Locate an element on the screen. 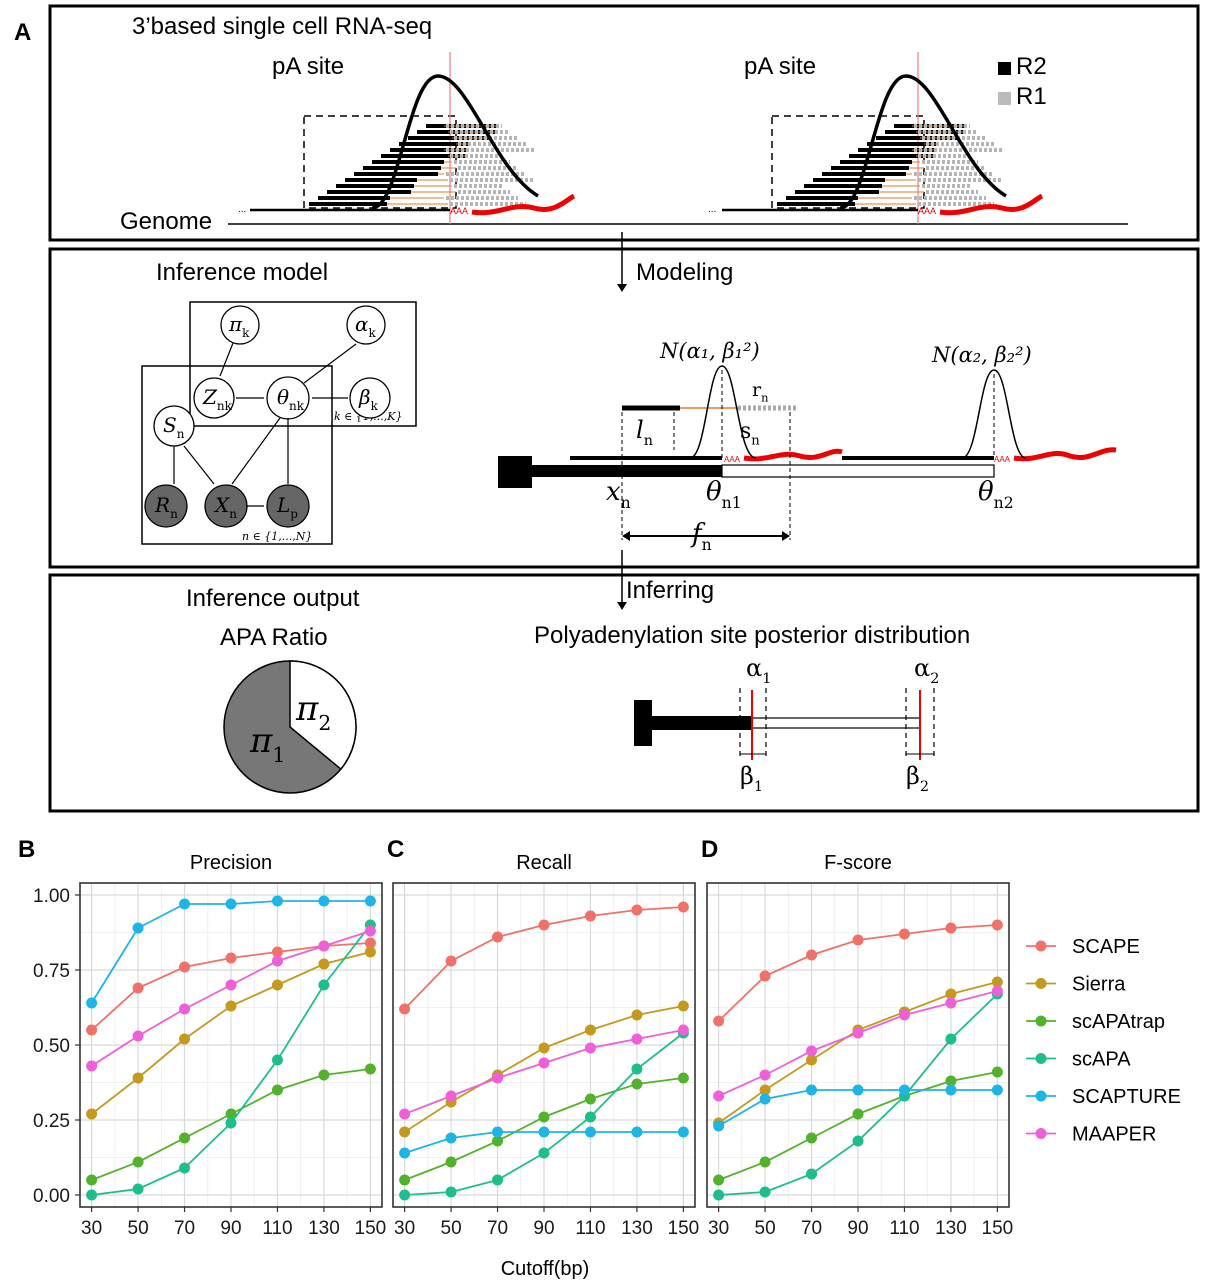  pi1-label: π1 is located at coordinates (267, 744).